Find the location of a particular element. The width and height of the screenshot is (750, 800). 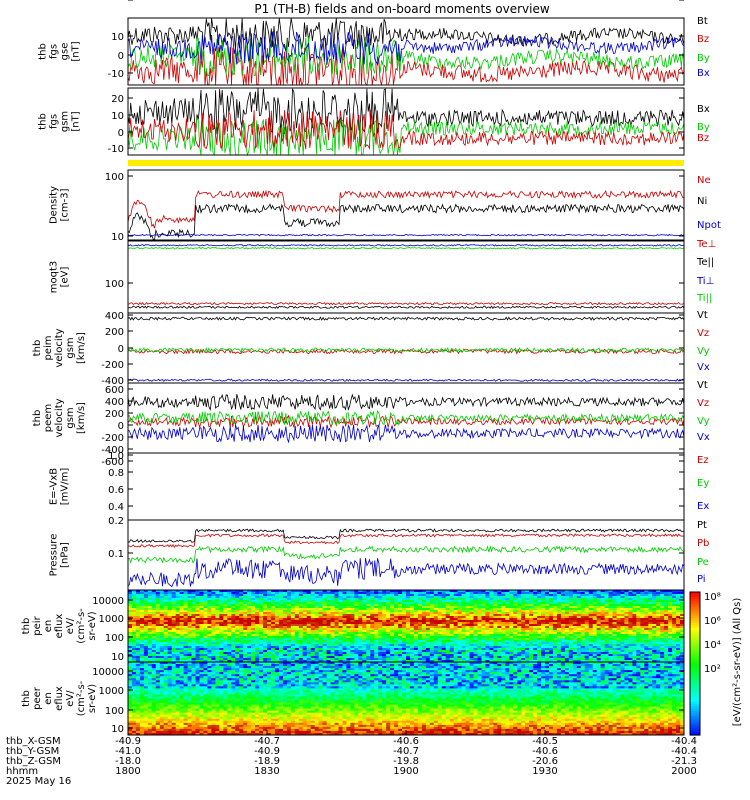

y-axis-label: Density is located at coordinates (54, 205).